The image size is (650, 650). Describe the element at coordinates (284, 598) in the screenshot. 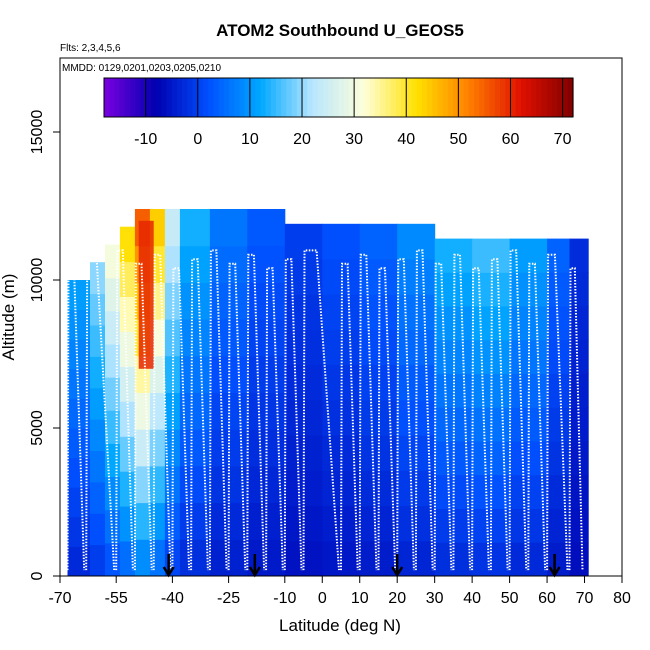

I see `x-tick-label: -10` at that location.